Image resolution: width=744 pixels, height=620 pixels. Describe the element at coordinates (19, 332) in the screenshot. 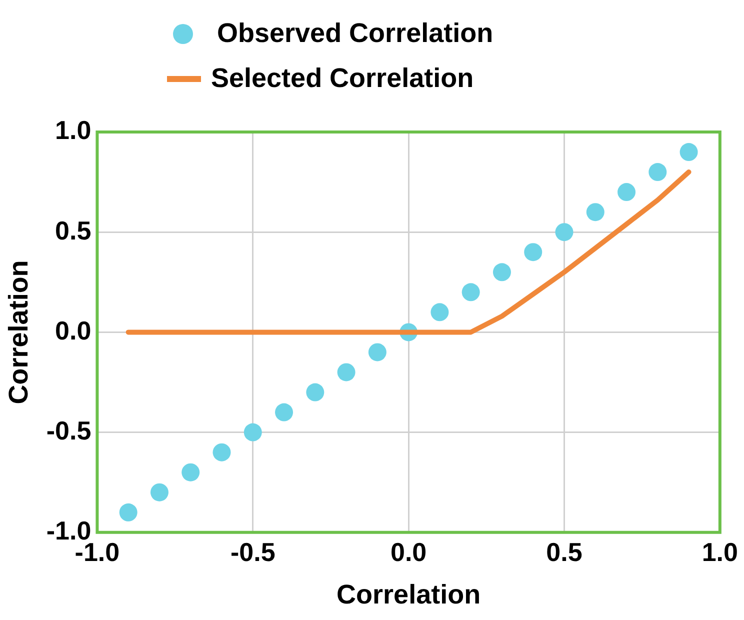

I see `y-axis-title: Correlation` at that location.